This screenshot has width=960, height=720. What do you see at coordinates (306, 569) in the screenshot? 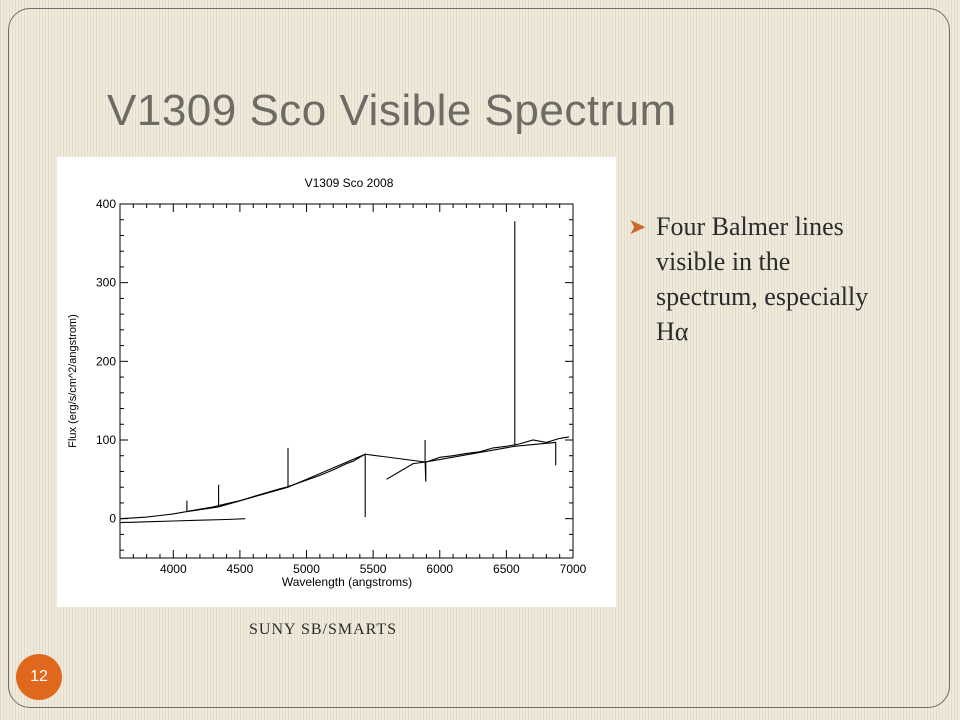
I see `x-tick-label: 5000` at bounding box center [306, 569].